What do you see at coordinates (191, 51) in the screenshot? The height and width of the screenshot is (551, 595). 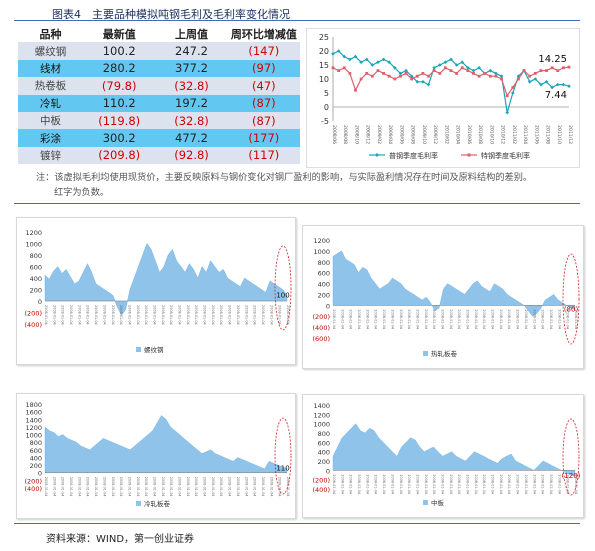 I see `prev-week-value-cell: 247.2` at bounding box center [191, 51].